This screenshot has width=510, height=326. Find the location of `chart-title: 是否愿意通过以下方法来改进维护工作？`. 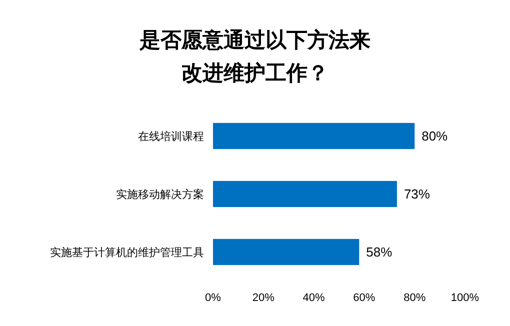

chart-title: 是否愿意通过以下方法来改进维护工作？ is located at coordinates (254, 56).